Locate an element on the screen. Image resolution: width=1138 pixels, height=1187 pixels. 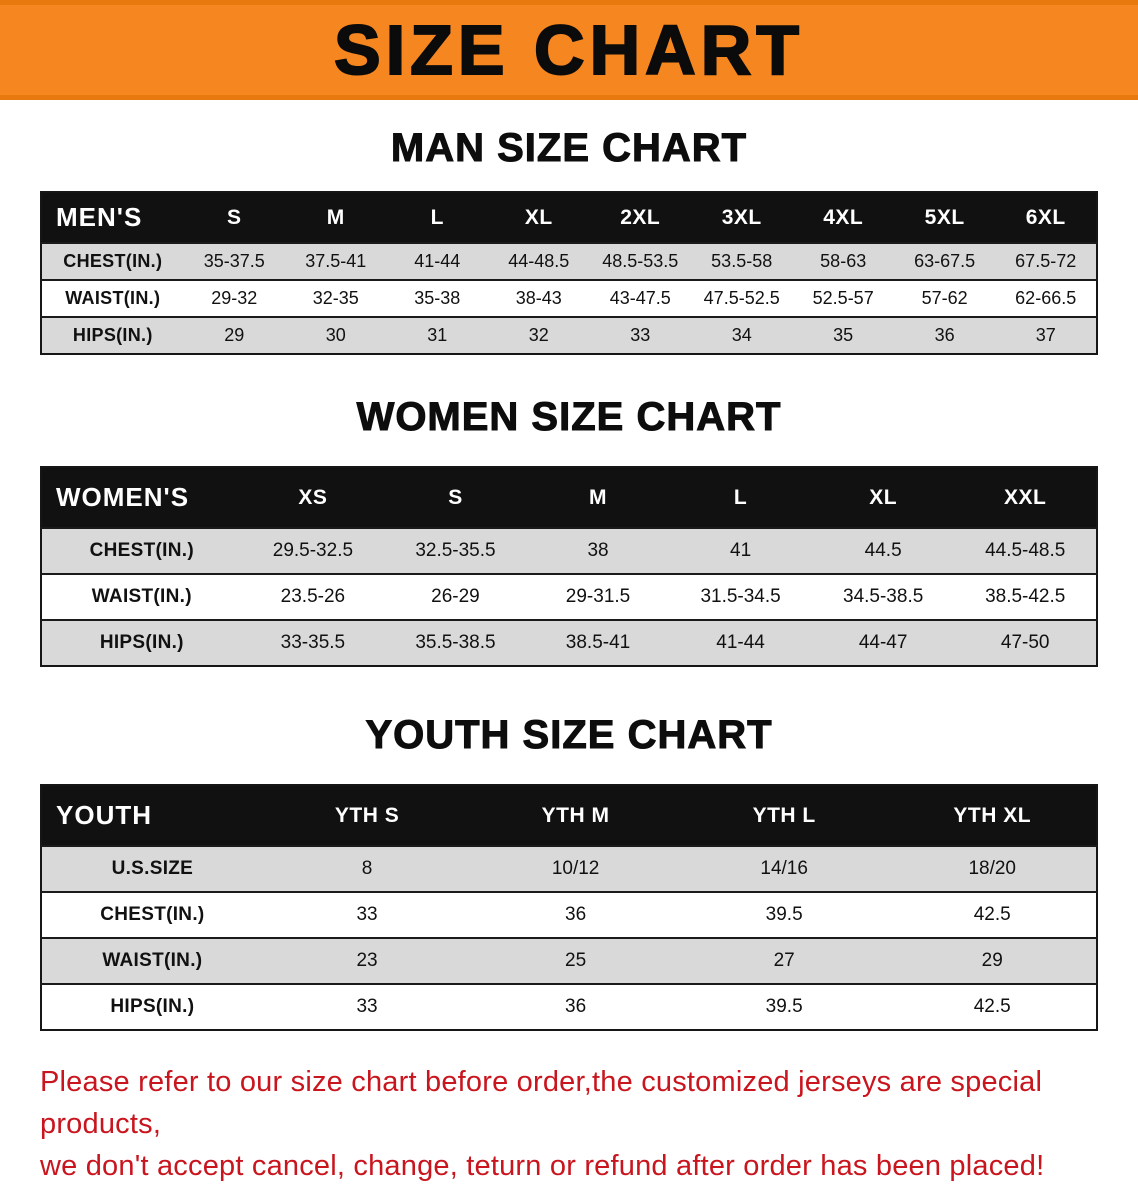
women-section-heading: WOMEN SIZE CHART is located at coordinates (569, 417).